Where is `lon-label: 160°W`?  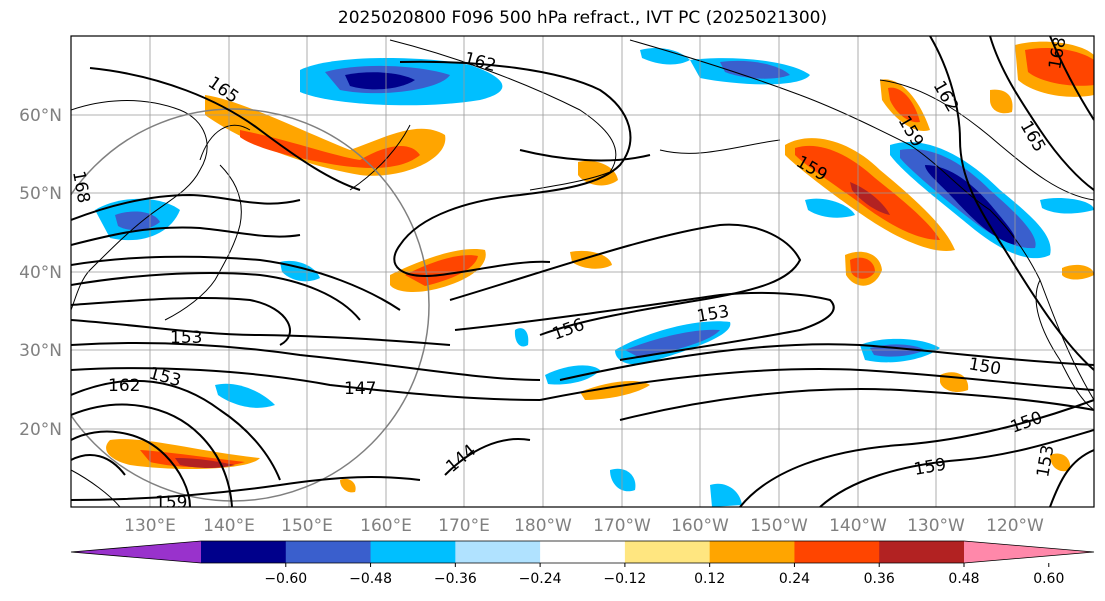
lon-label: 160°W is located at coordinates (700, 526).